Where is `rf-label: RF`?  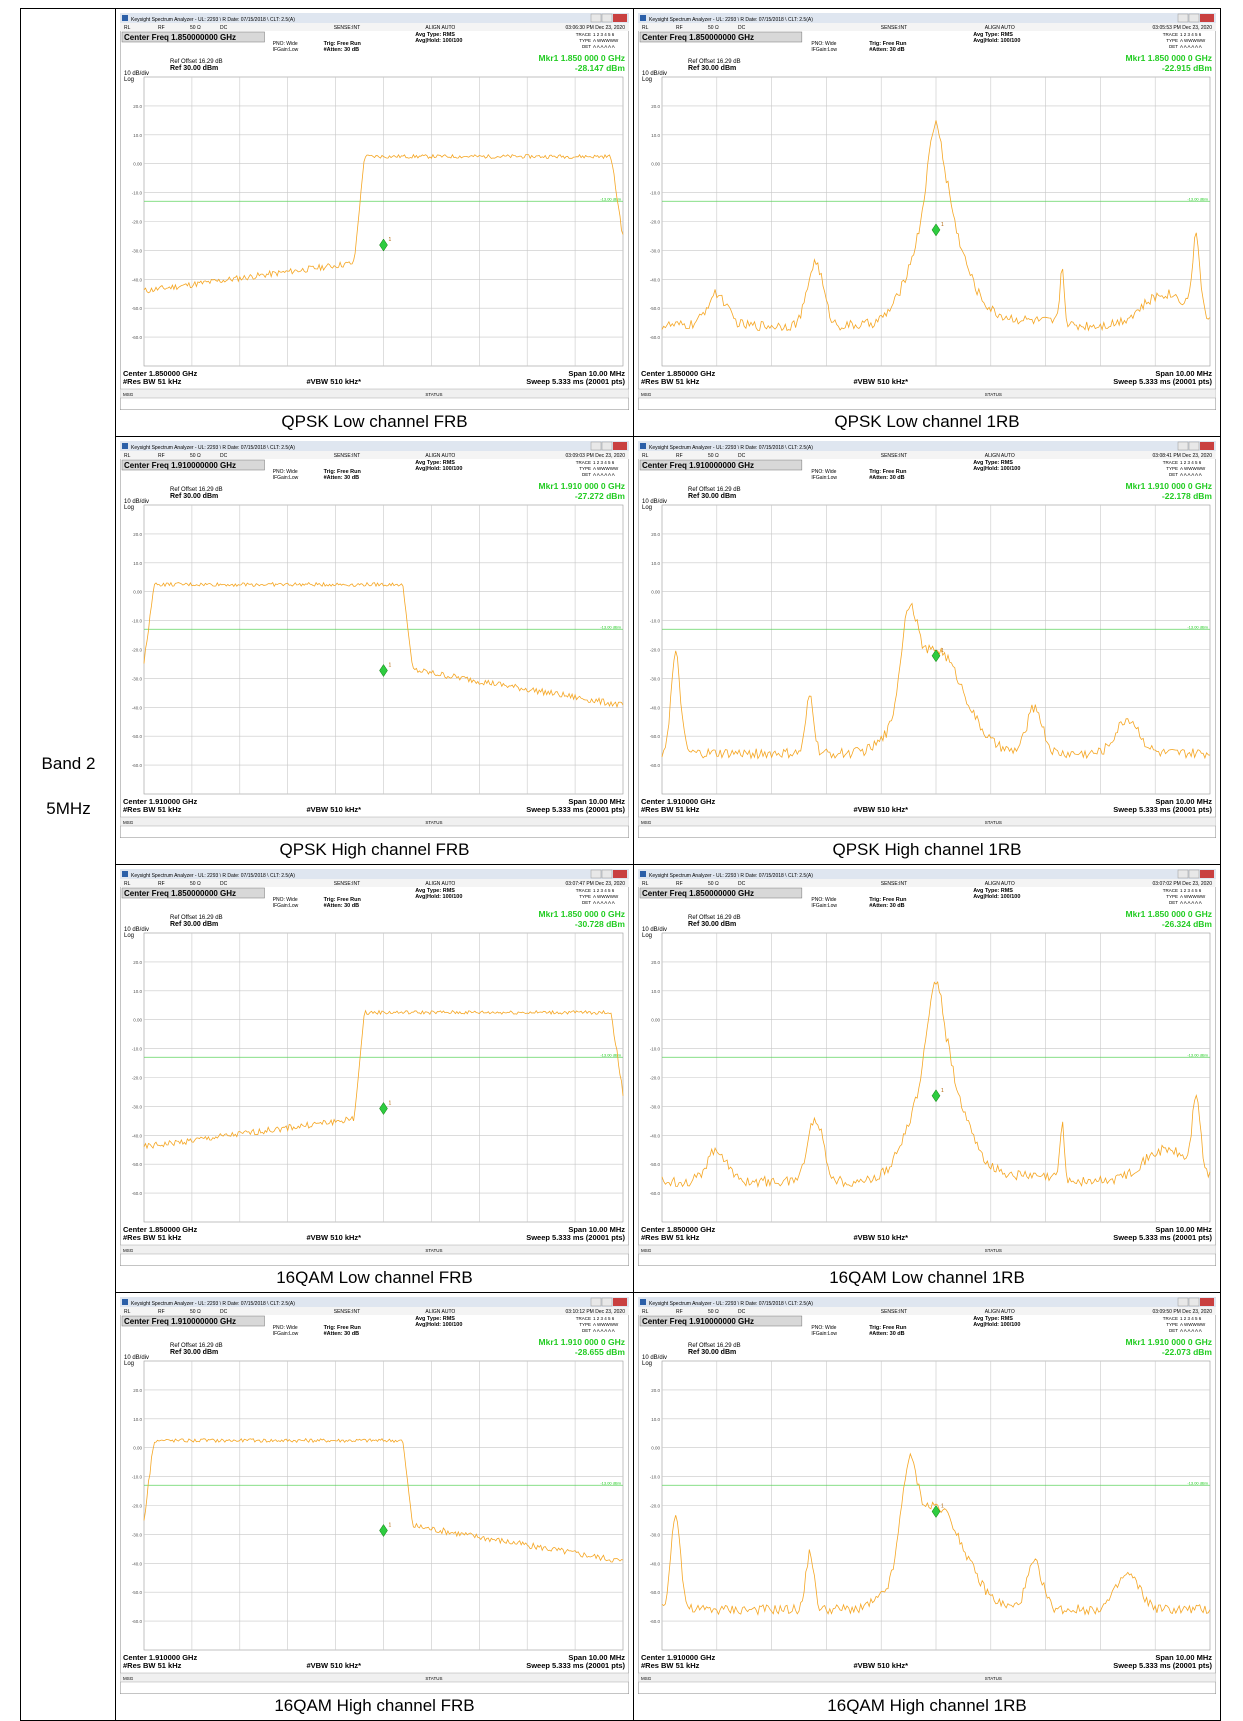 rf-label: RF is located at coordinates (161, 456).